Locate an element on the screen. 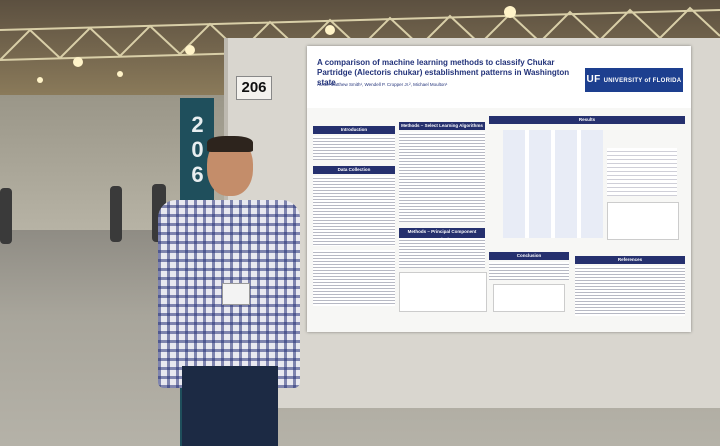 Image resolution: width=720 pixels, height=446 pixels. presenter-hair is located at coordinates (230, 144).